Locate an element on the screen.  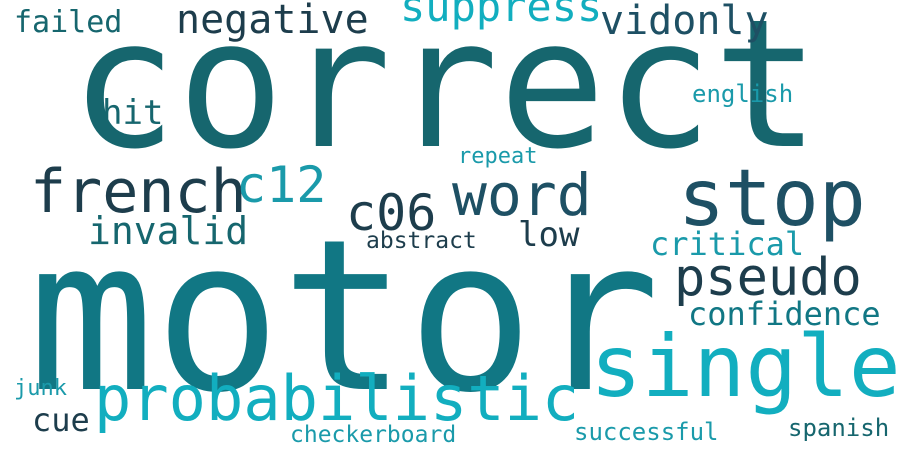
word-repeat: repeat is located at coordinates (498, 156).